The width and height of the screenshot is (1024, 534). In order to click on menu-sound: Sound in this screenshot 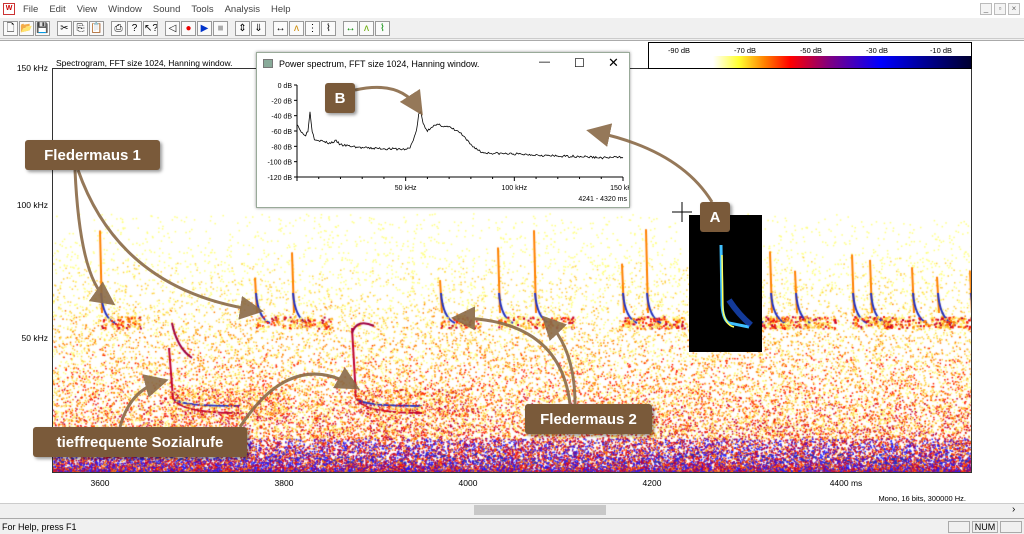, I will do `click(166, 9)`.